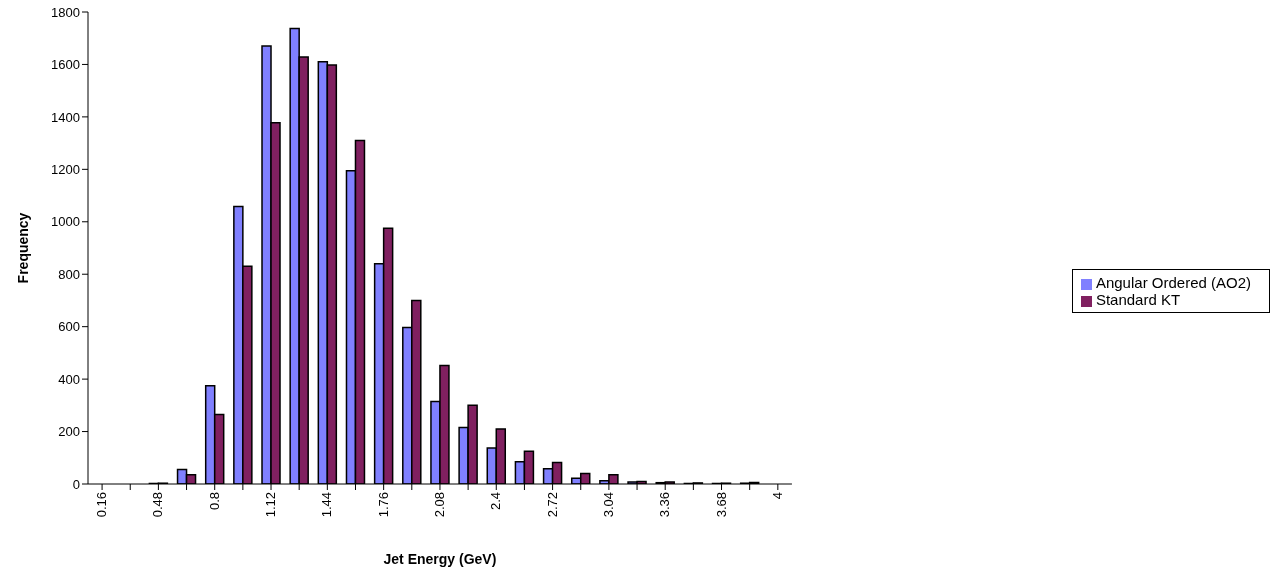 The image size is (1282, 582). Describe the element at coordinates (76, 484) in the screenshot. I see `y-tick-label: 0` at that location.